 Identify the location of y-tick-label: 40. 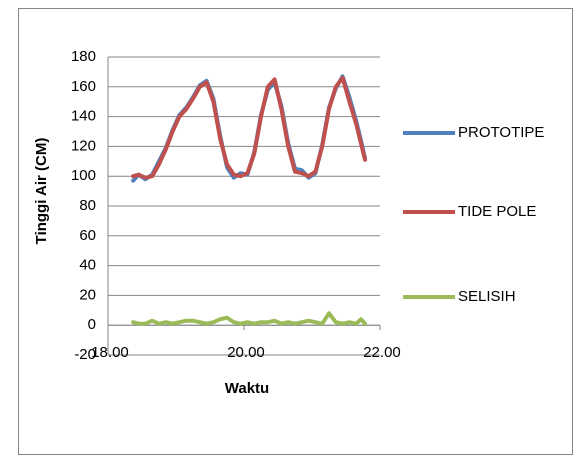
(87, 265).